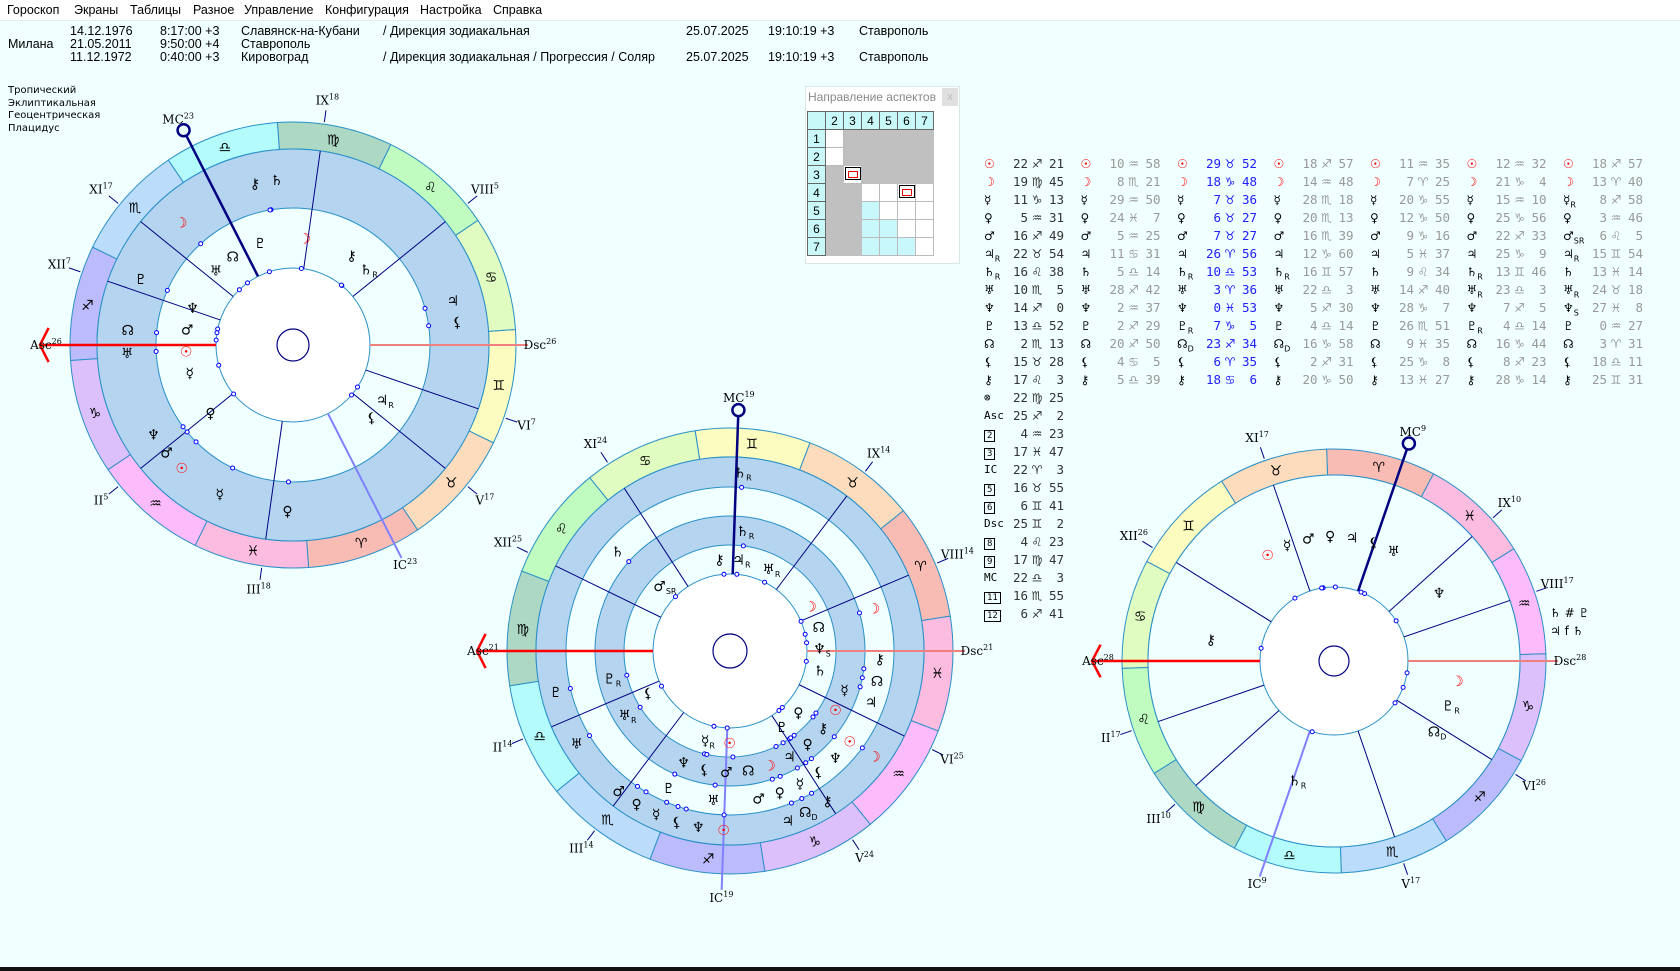 Image resolution: width=1680 pixels, height=971 pixels. What do you see at coordinates (52, 103) in the screenshot?
I see `setting-label: Эклиптикальная` at bounding box center [52, 103].